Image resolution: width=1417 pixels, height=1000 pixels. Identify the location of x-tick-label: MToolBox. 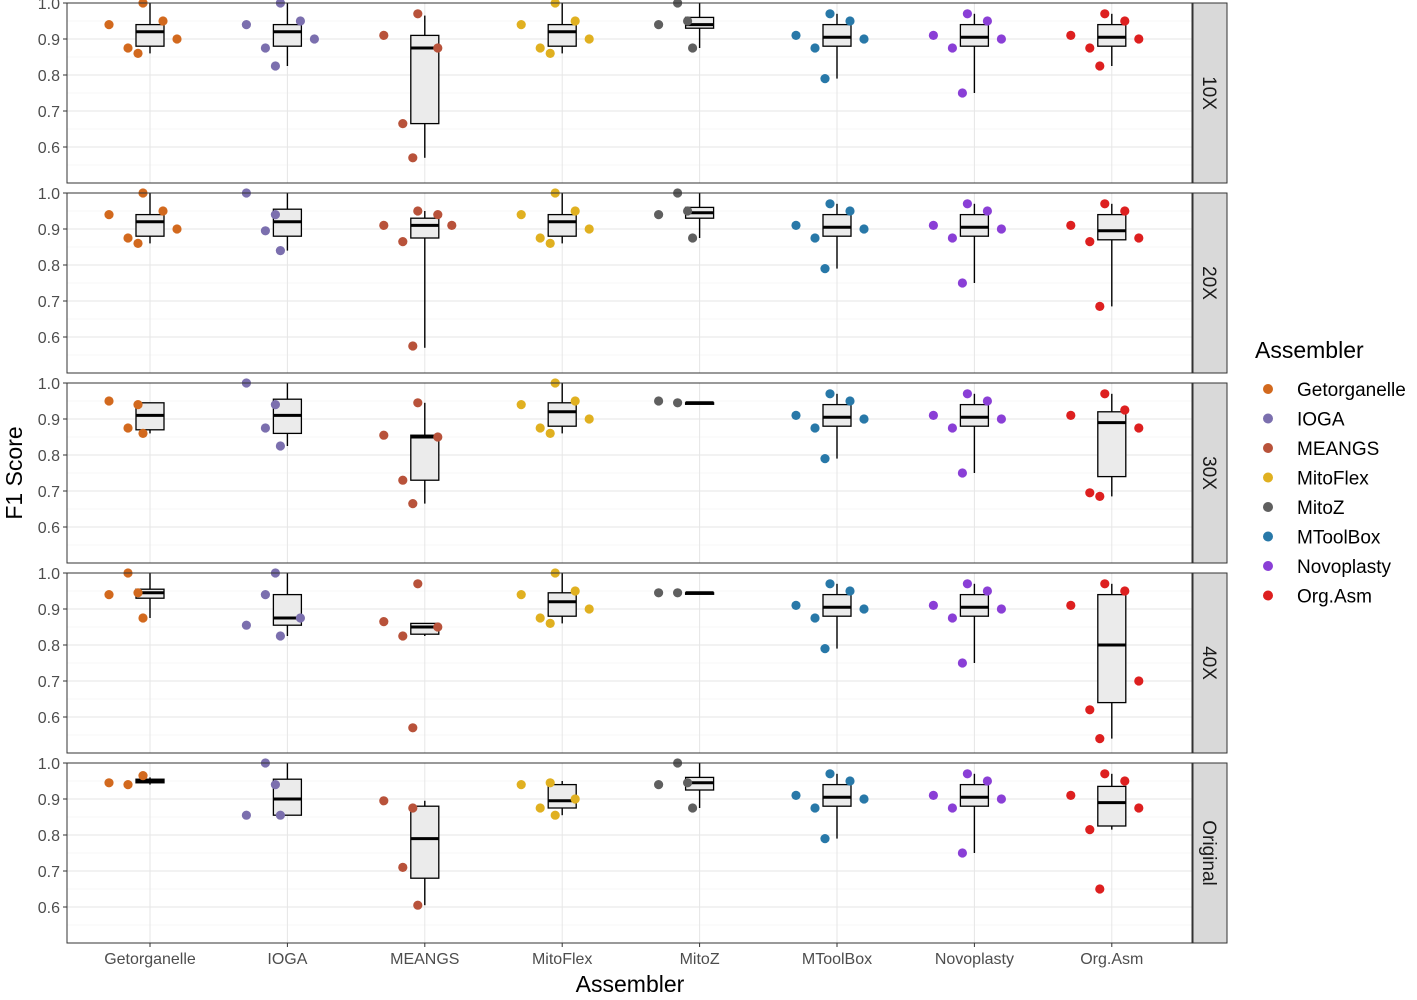
(837, 959).